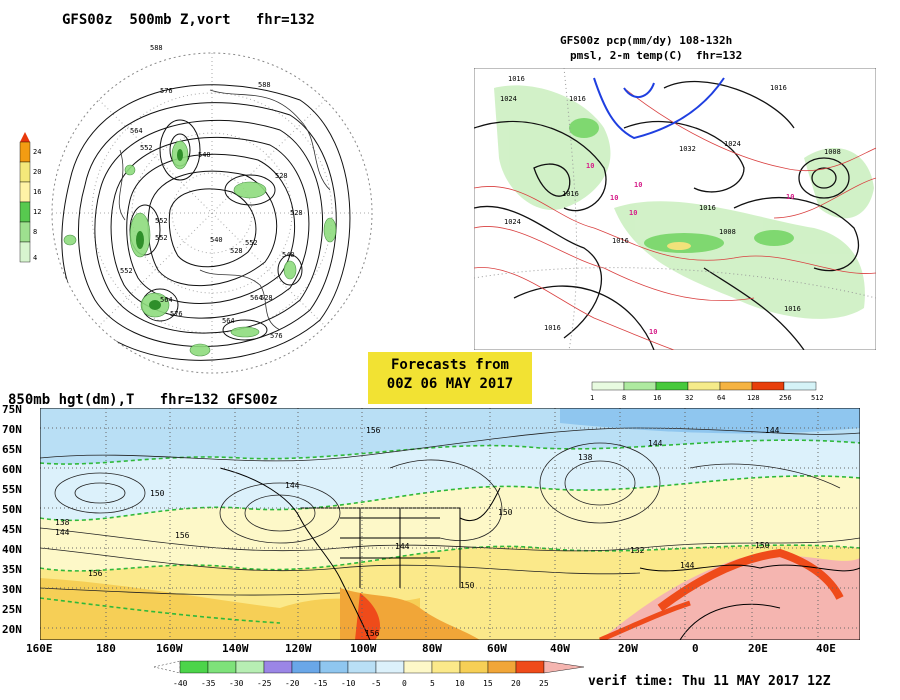 This screenshot has width=900, height=700. What do you see at coordinates (188, 20) in the screenshot?
I see `panel-500mb-title: GFS00z 500mb Z,vort fhr=132` at bounding box center [188, 20].